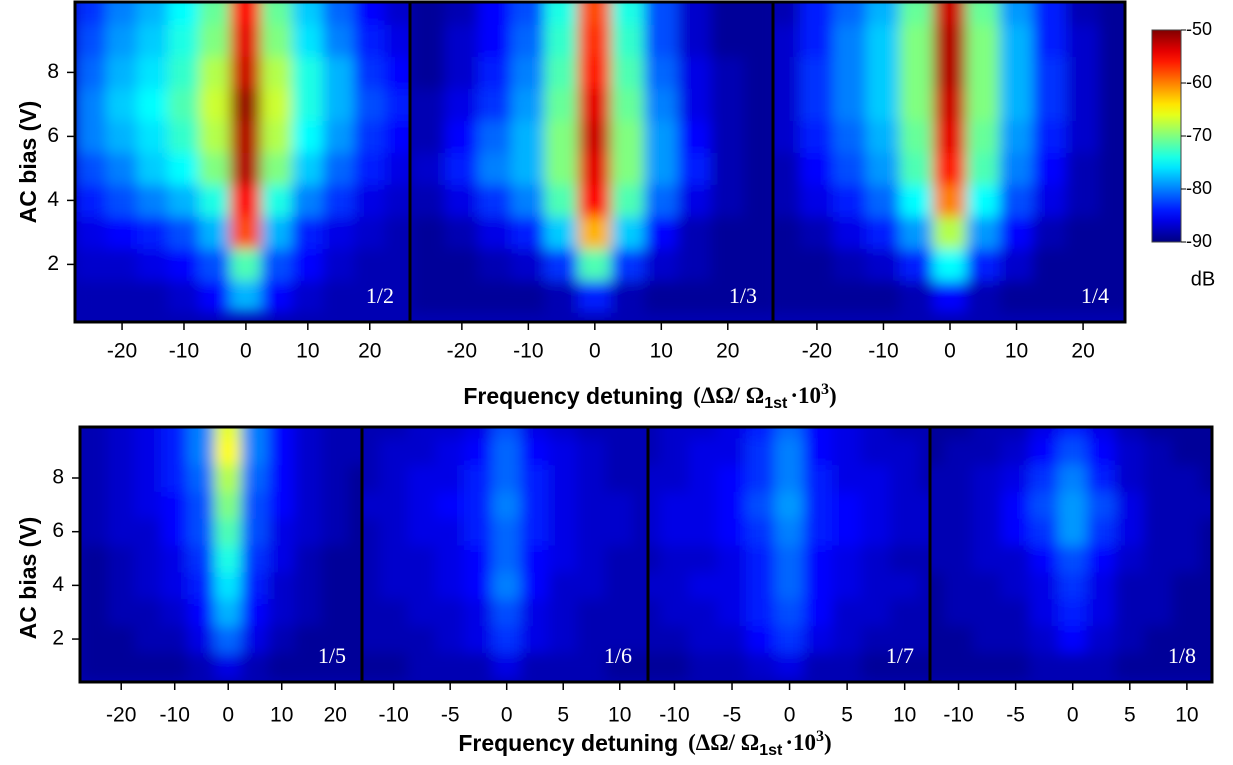 This screenshot has width=1233, height=765. What do you see at coordinates (1015, 715) in the screenshot?
I see `x-tick-label: -5` at bounding box center [1015, 715].